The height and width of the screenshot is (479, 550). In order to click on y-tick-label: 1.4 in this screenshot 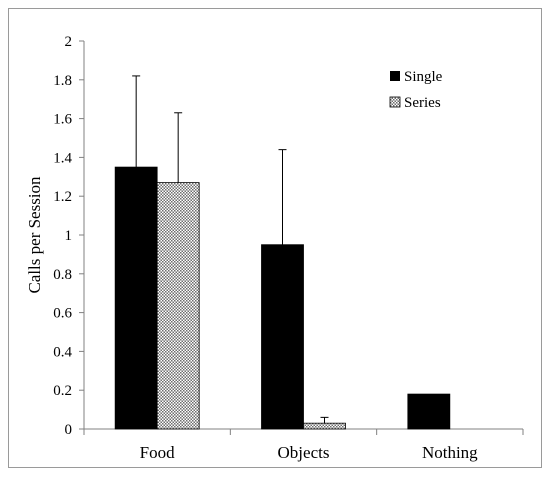, I will do `click(62, 158)`.